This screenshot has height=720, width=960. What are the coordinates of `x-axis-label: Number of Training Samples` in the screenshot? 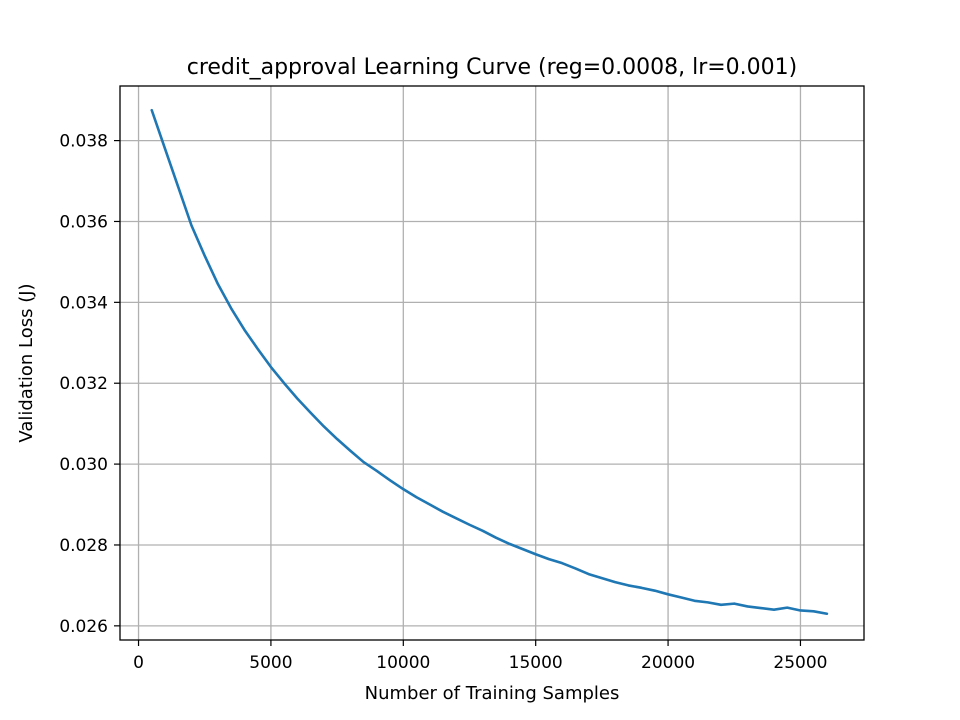 It's located at (492, 693).